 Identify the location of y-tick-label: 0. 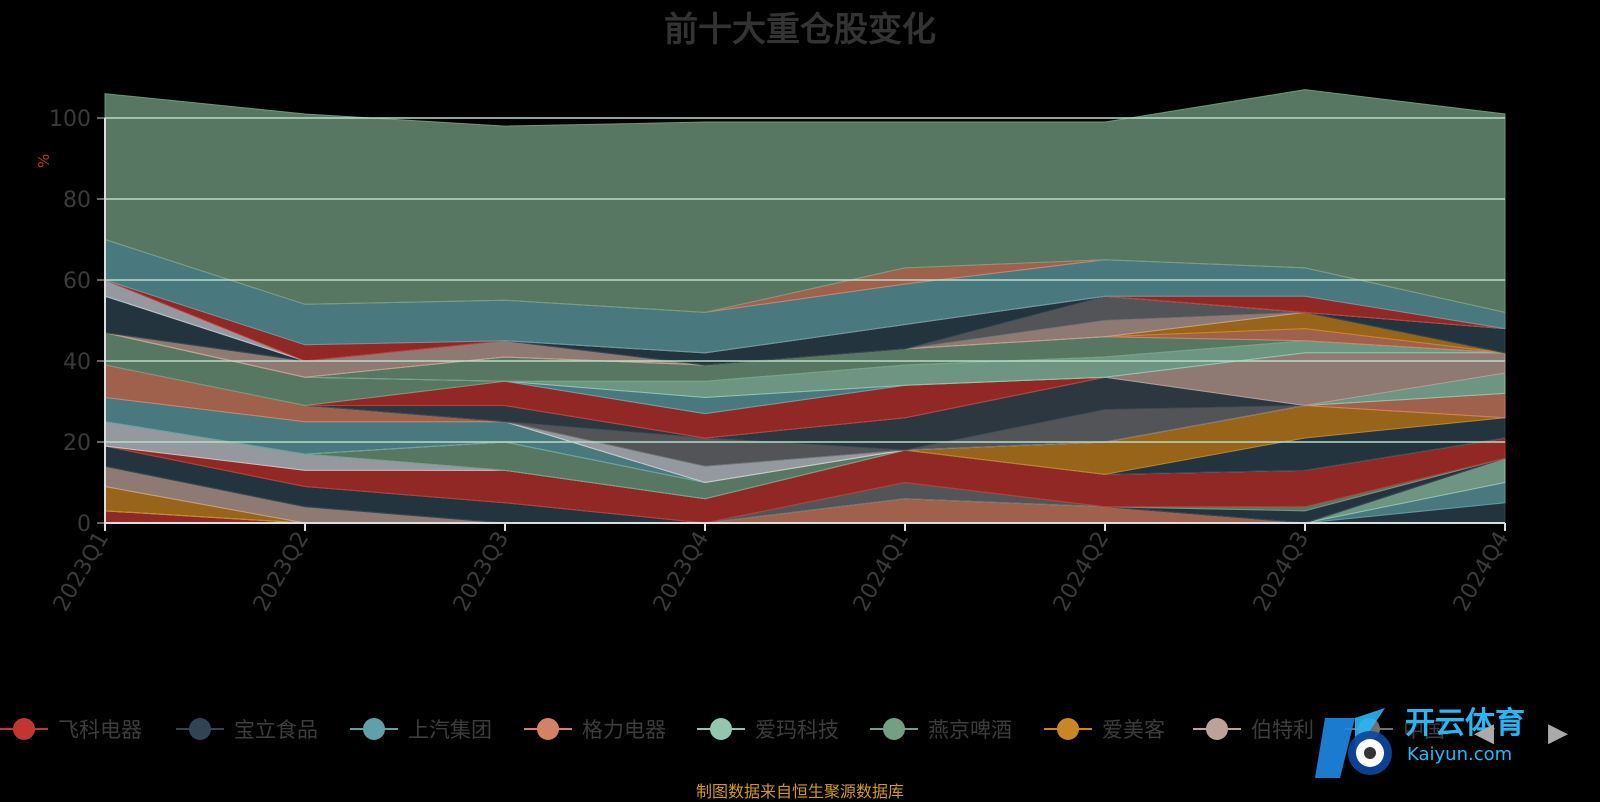
(84, 524).